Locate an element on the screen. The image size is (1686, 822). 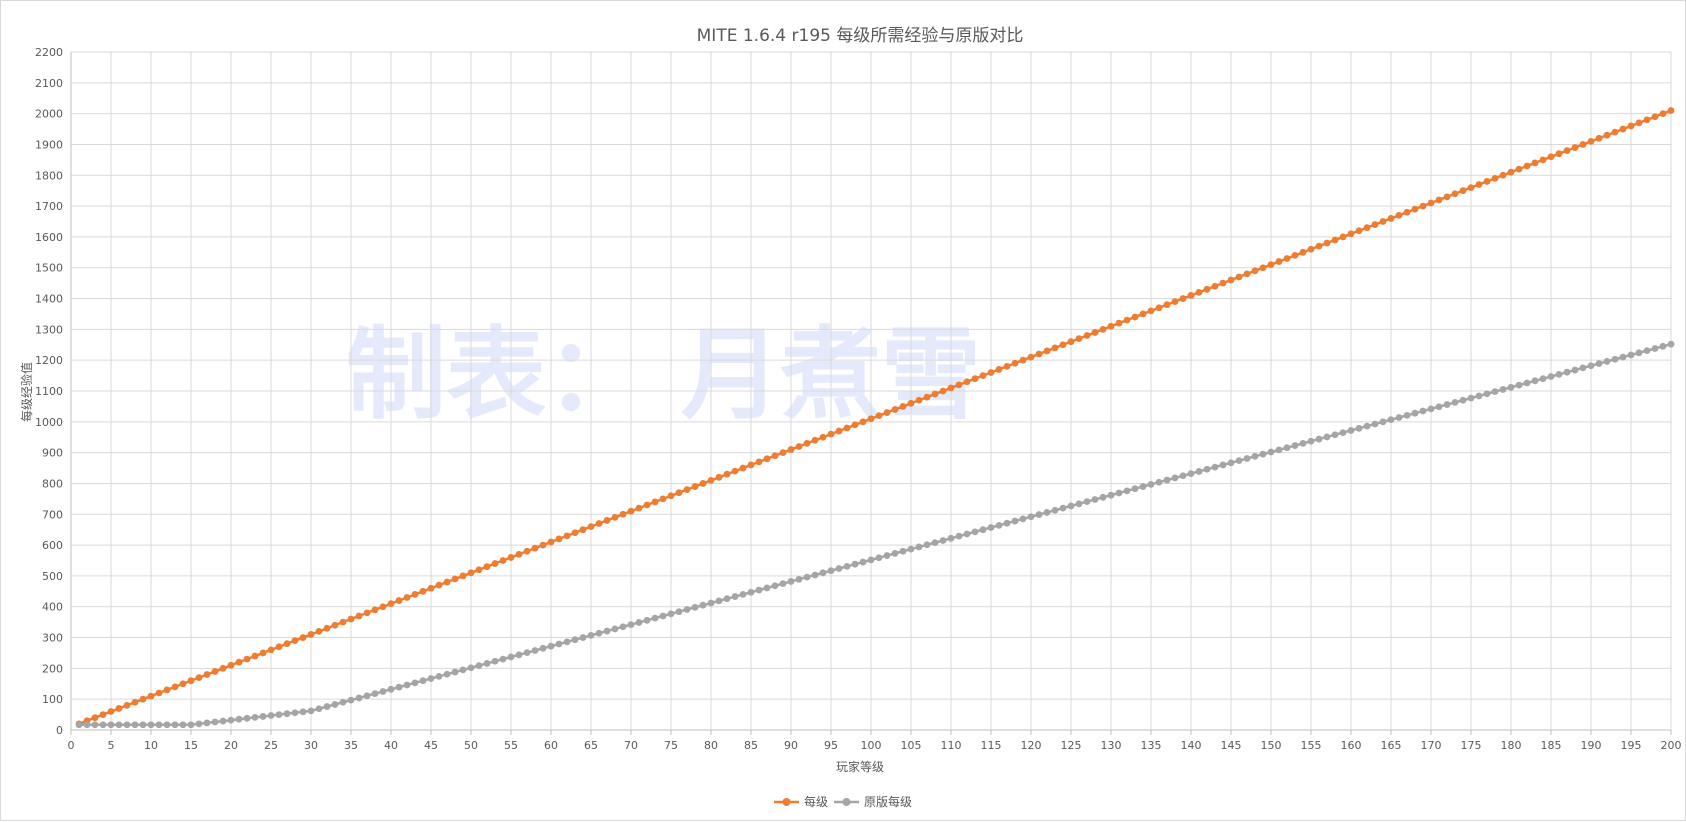
x-tick-label: 200 is located at coordinates (1671, 745).